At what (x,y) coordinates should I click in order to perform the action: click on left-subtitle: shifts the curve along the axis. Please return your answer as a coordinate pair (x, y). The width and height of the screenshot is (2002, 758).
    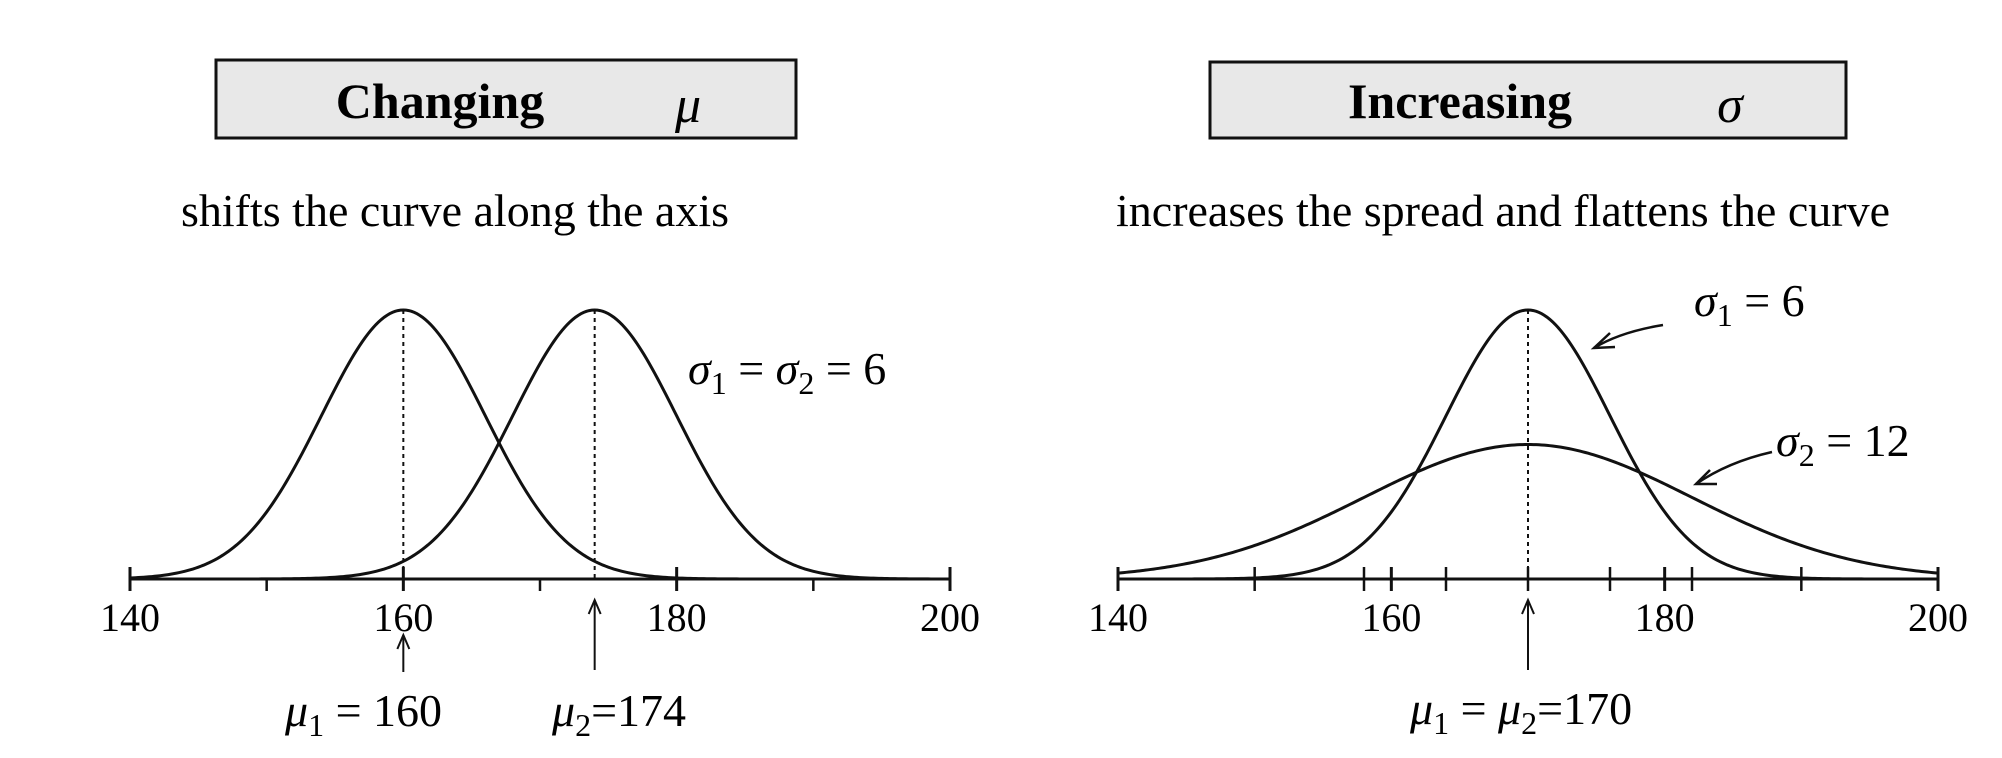
    Looking at the image, I should click on (455, 210).